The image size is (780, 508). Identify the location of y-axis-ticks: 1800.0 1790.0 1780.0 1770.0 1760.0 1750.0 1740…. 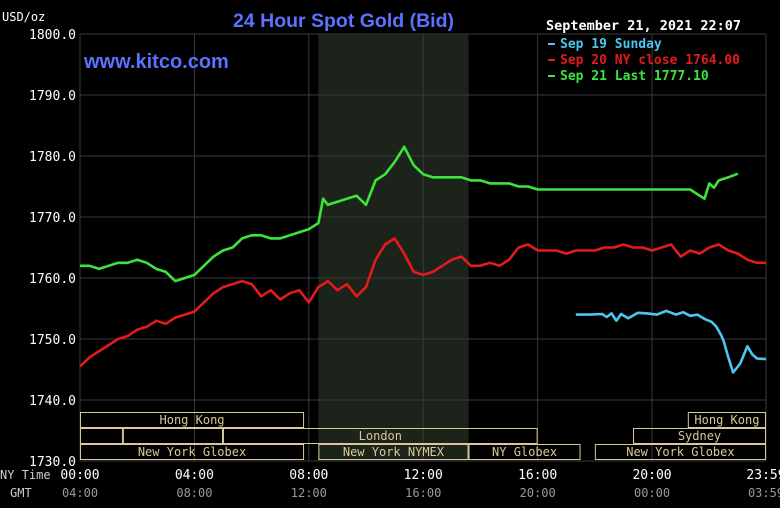
(52, 249).